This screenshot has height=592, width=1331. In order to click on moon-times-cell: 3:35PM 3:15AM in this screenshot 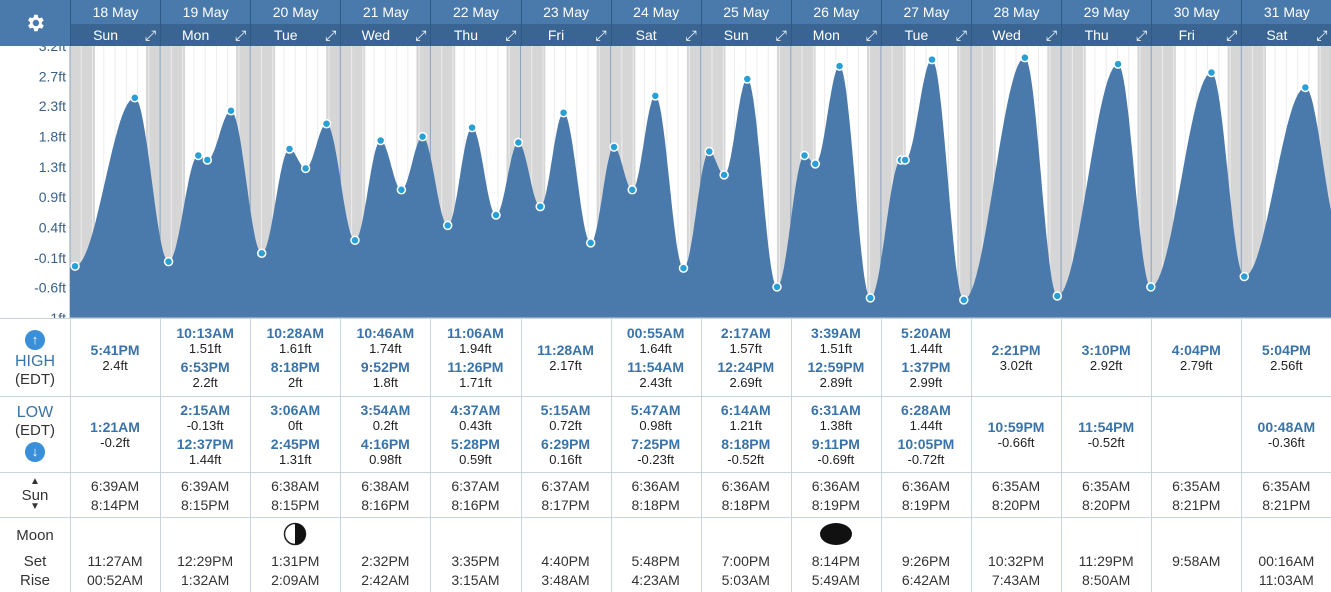, I will do `click(475, 571)`.